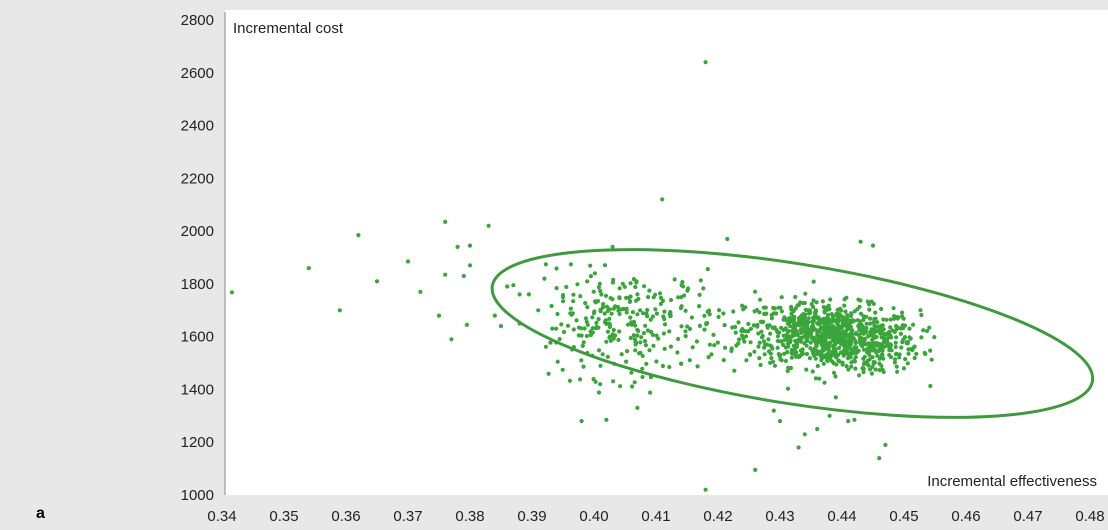 The height and width of the screenshot is (530, 1108). Describe the element at coordinates (197, 126) in the screenshot. I see `y-tick-label: 2400` at that location.